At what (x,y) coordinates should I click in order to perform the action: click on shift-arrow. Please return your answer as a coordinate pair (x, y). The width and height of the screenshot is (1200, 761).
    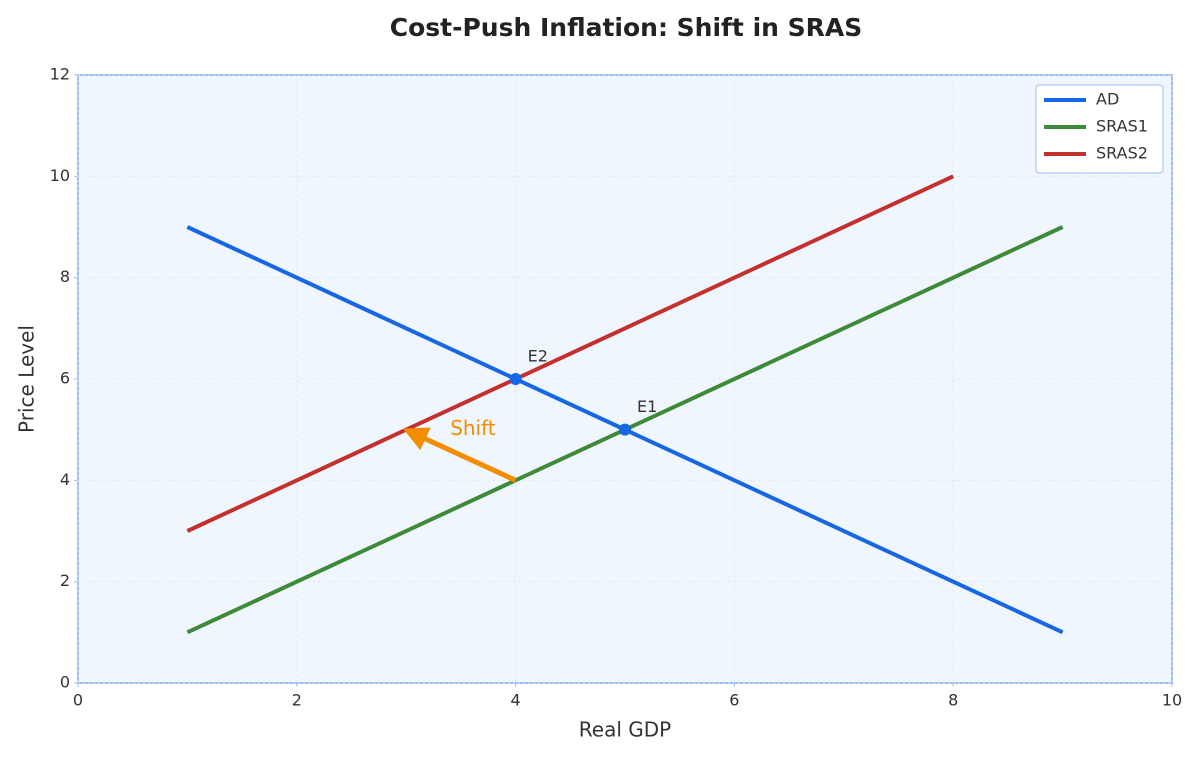
    Looking at the image, I should click on (459, 455).